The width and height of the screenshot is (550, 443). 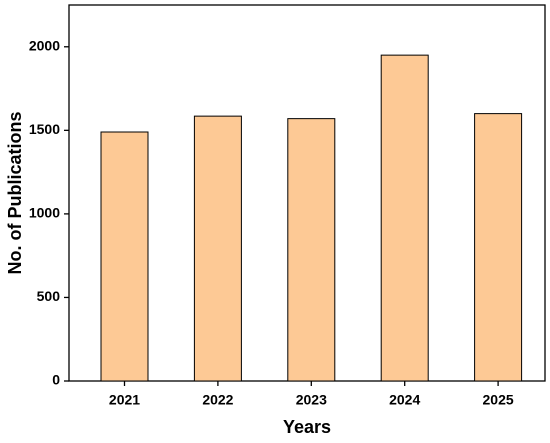 I want to click on y-tick-label: 1500, so click(x=44, y=129).